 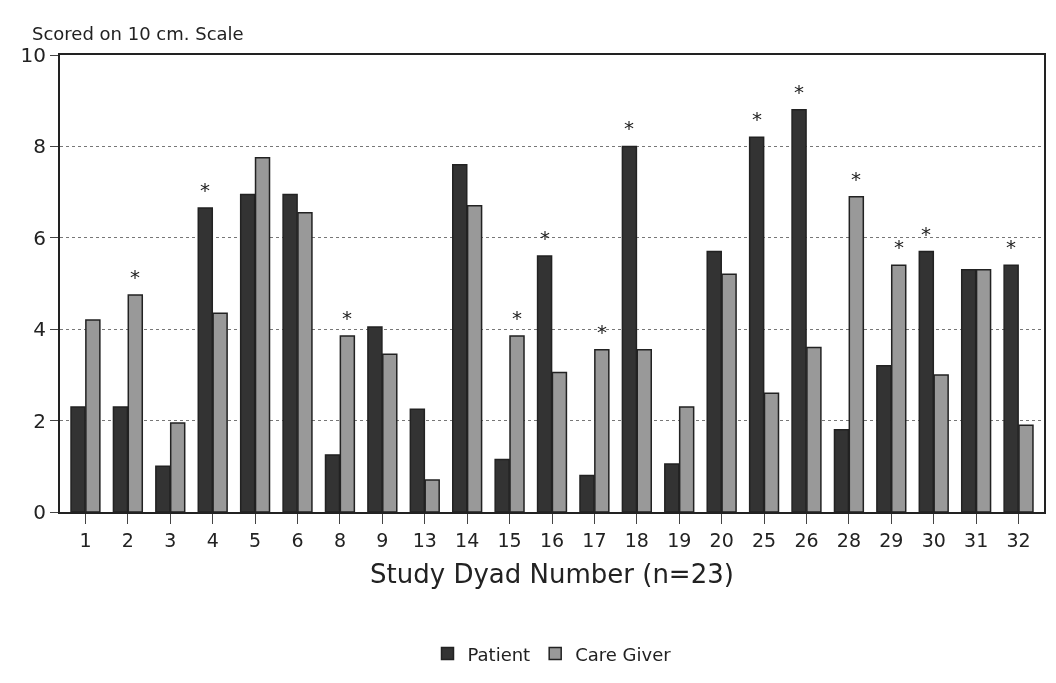 What do you see at coordinates (255, 539) in the screenshot?
I see `x-tick-label: 5` at bounding box center [255, 539].